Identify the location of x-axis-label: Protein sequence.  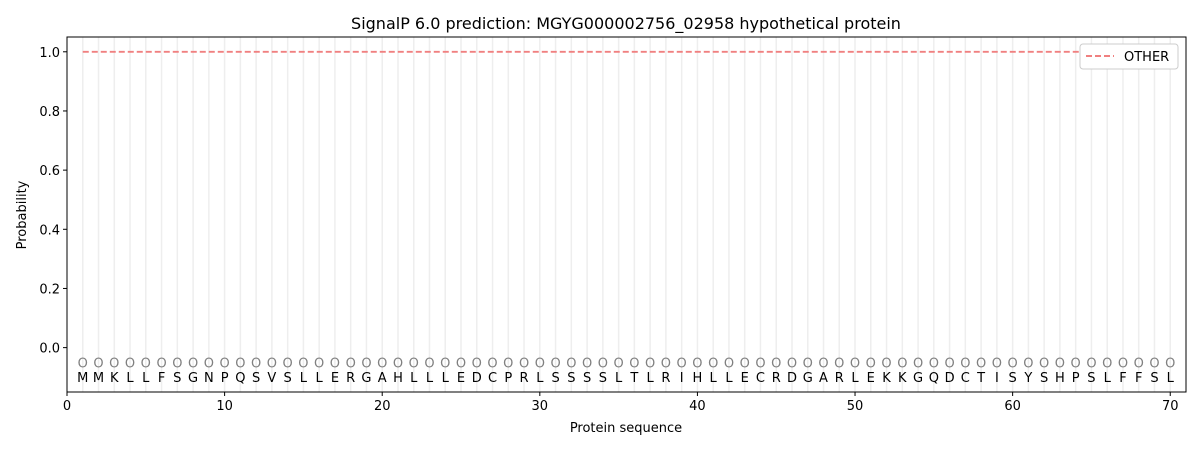
(626, 428).